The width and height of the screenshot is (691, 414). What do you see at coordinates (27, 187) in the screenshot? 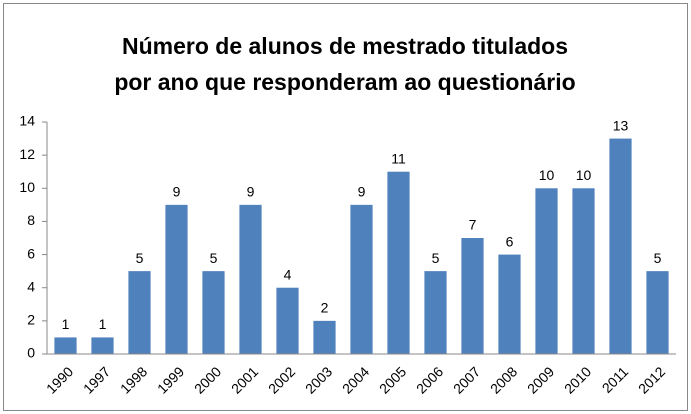
I see `y-tick-label: 10` at bounding box center [27, 187].